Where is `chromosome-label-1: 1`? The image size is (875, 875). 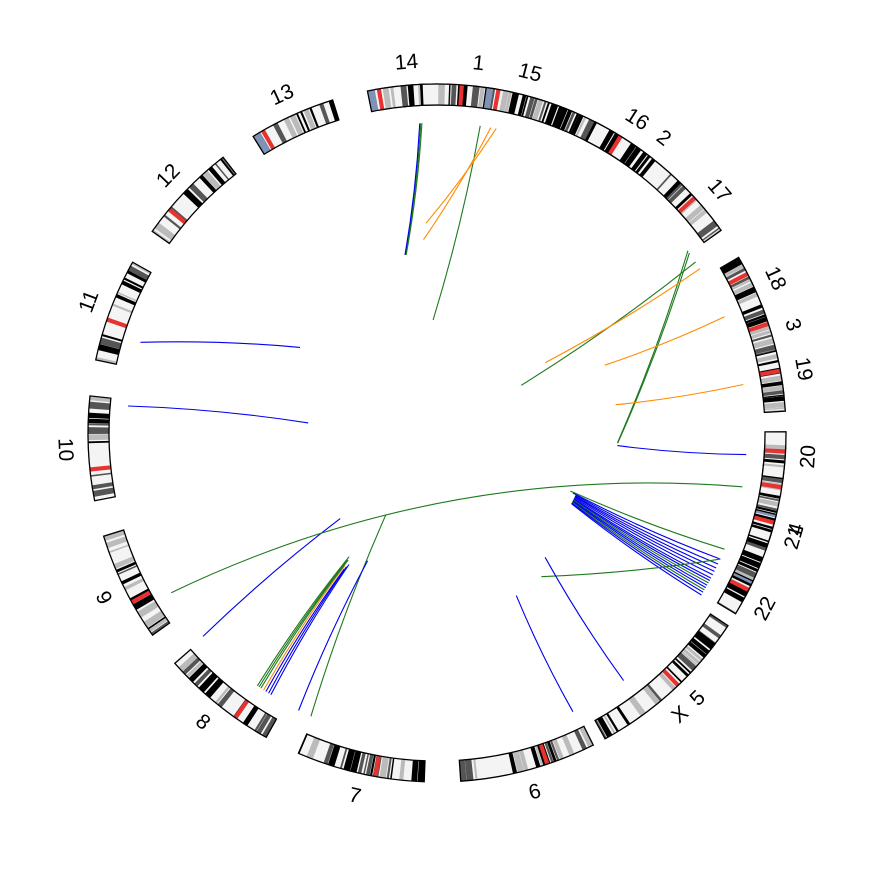 chromosome-label-1: 1 is located at coordinates (478, 63).